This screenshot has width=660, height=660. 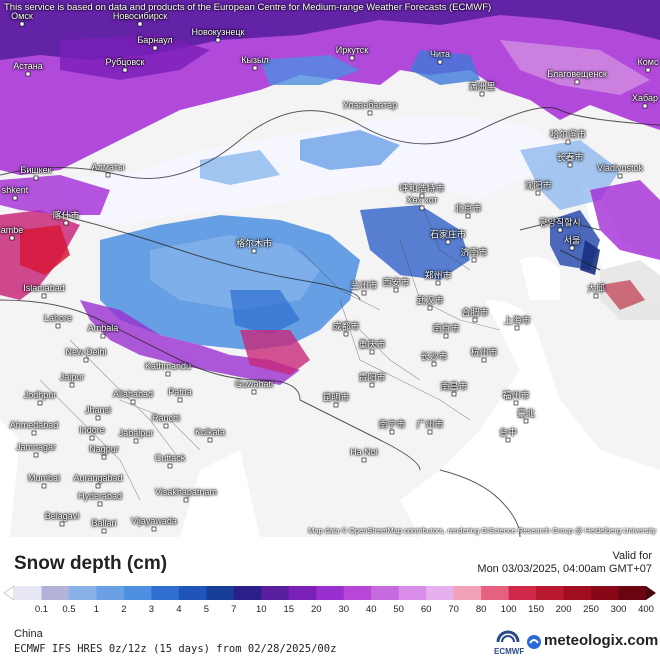 What do you see at coordinates (620, 168) in the screenshot?
I see `city-label: Vladivostok` at bounding box center [620, 168].